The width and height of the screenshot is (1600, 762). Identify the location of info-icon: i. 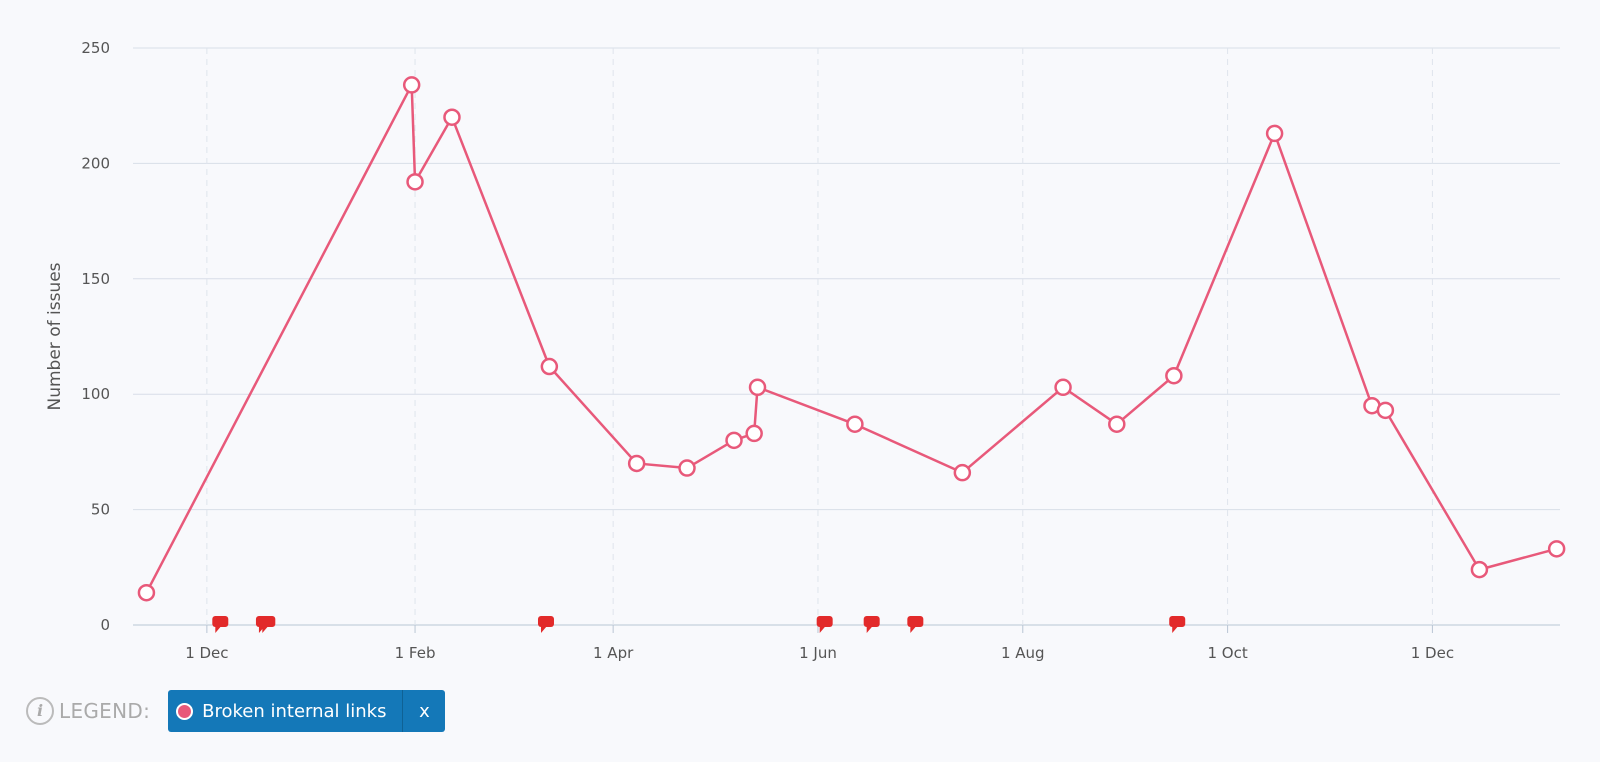
(40, 711).